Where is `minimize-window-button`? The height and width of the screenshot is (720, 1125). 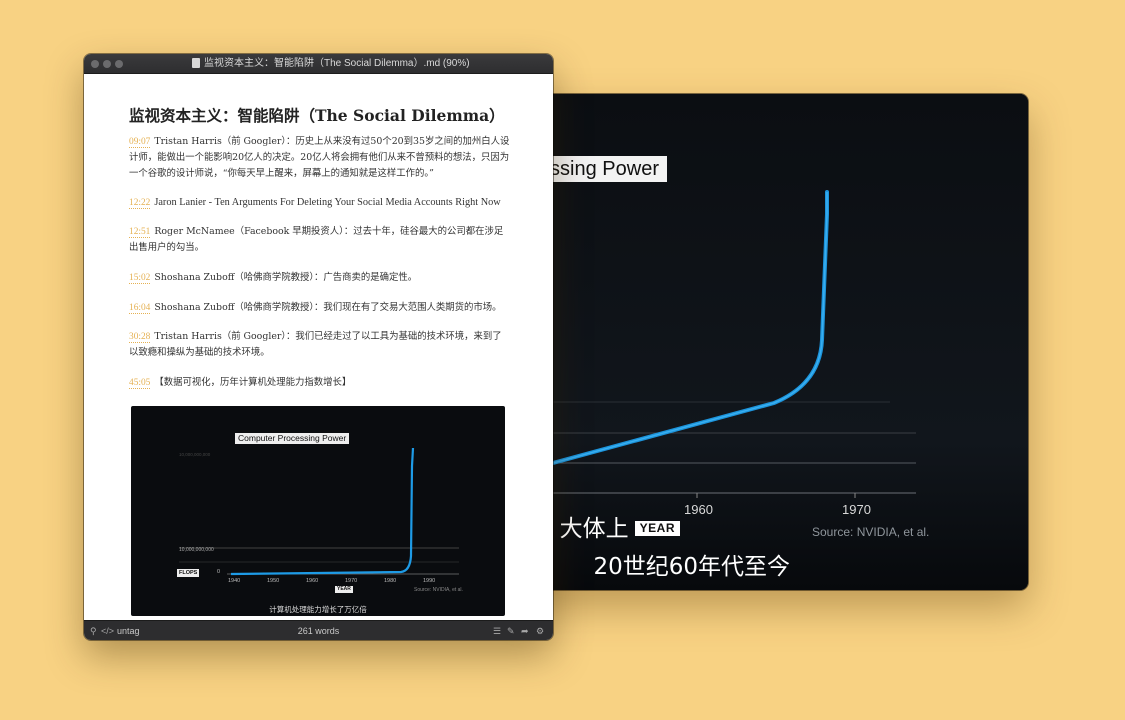 minimize-window-button is located at coordinates (107, 64).